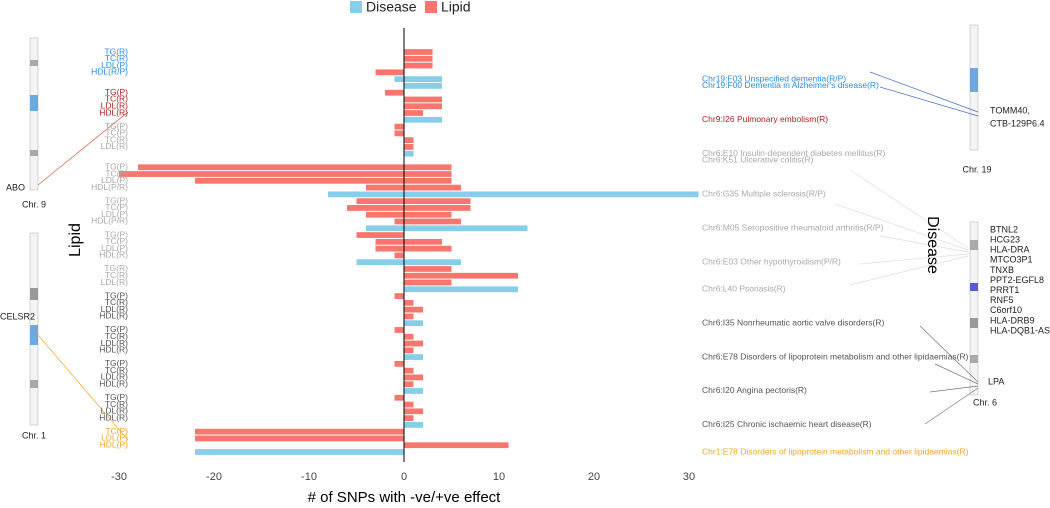 Image resolution: width=1050 pixels, height=508 pixels. What do you see at coordinates (1020, 330) in the screenshot?
I see `gene-label: HLA-DQB1-AS1` at bounding box center [1020, 330].